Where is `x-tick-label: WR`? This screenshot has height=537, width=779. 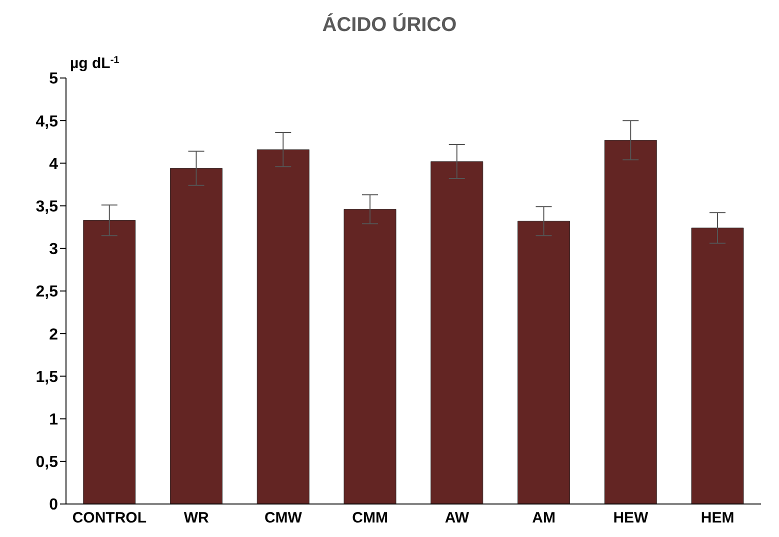
x-tick-label: WR is located at coordinates (196, 518).